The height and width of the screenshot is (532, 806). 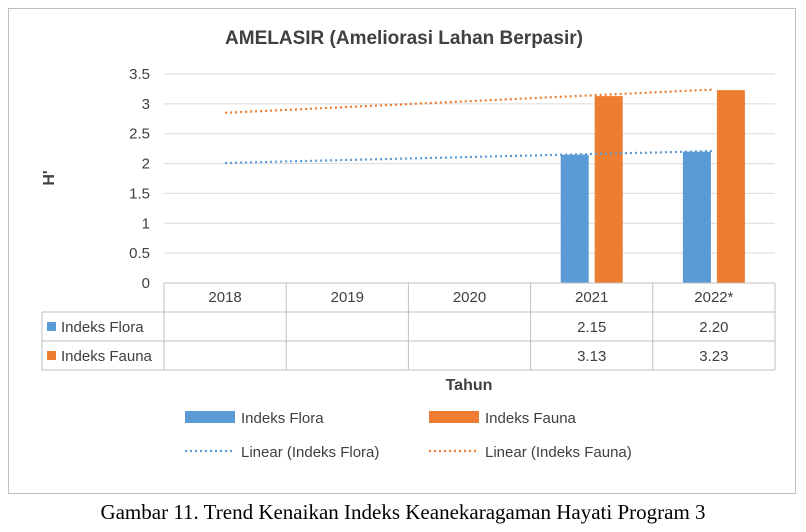 What do you see at coordinates (469, 126) in the screenshot?
I see `trendlines` at bounding box center [469, 126].